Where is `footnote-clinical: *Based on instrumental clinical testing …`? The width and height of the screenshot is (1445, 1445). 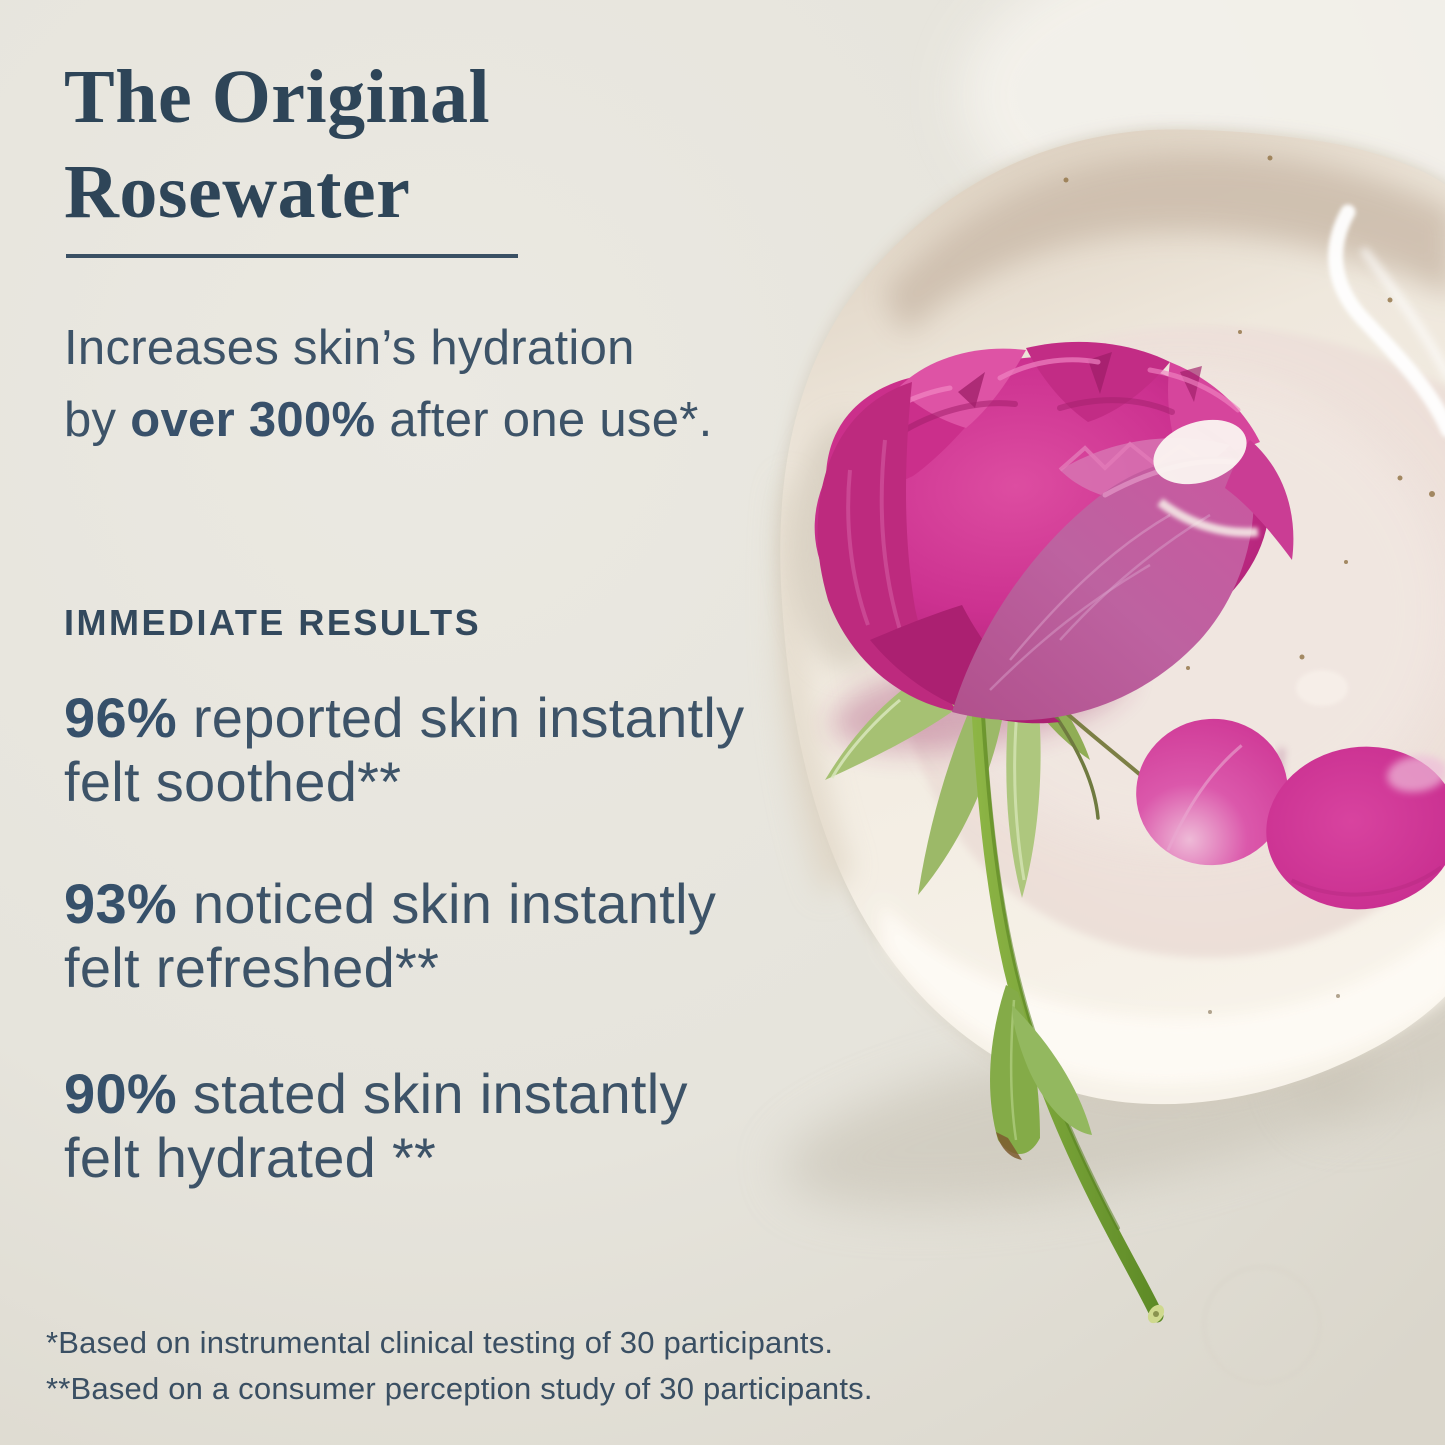 footnote-clinical: *Based on instrumental clinical testing … is located at coordinates (440, 1342).